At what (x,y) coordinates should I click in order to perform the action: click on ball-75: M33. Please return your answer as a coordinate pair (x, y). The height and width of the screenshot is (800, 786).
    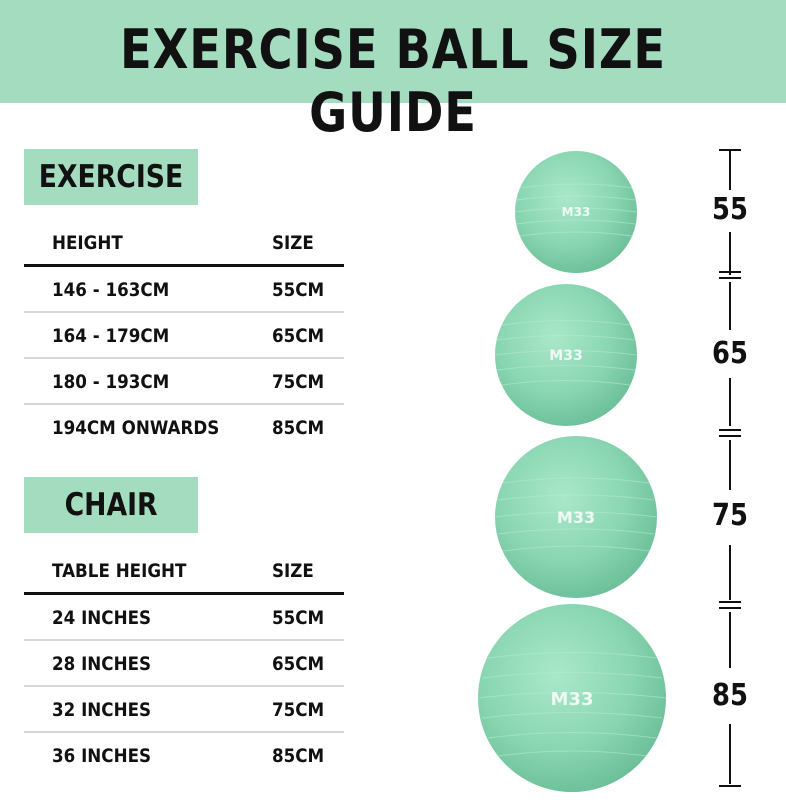
    Looking at the image, I should click on (576, 517).